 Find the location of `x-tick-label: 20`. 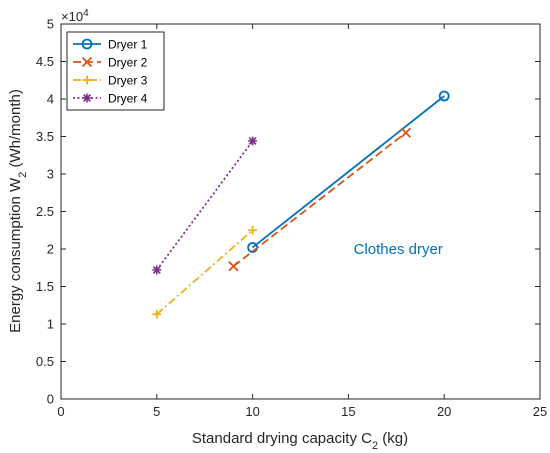

x-tick-label: 20 is located at coordinates (444, 411).